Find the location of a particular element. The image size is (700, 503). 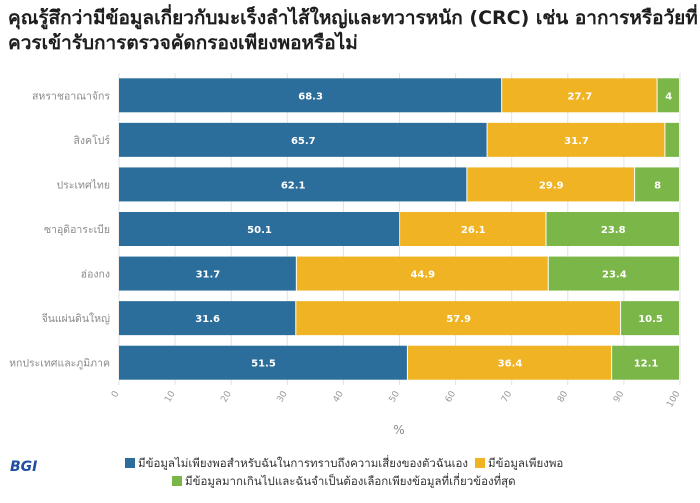

x-axis-label: % is located at coordinates (398, 430).